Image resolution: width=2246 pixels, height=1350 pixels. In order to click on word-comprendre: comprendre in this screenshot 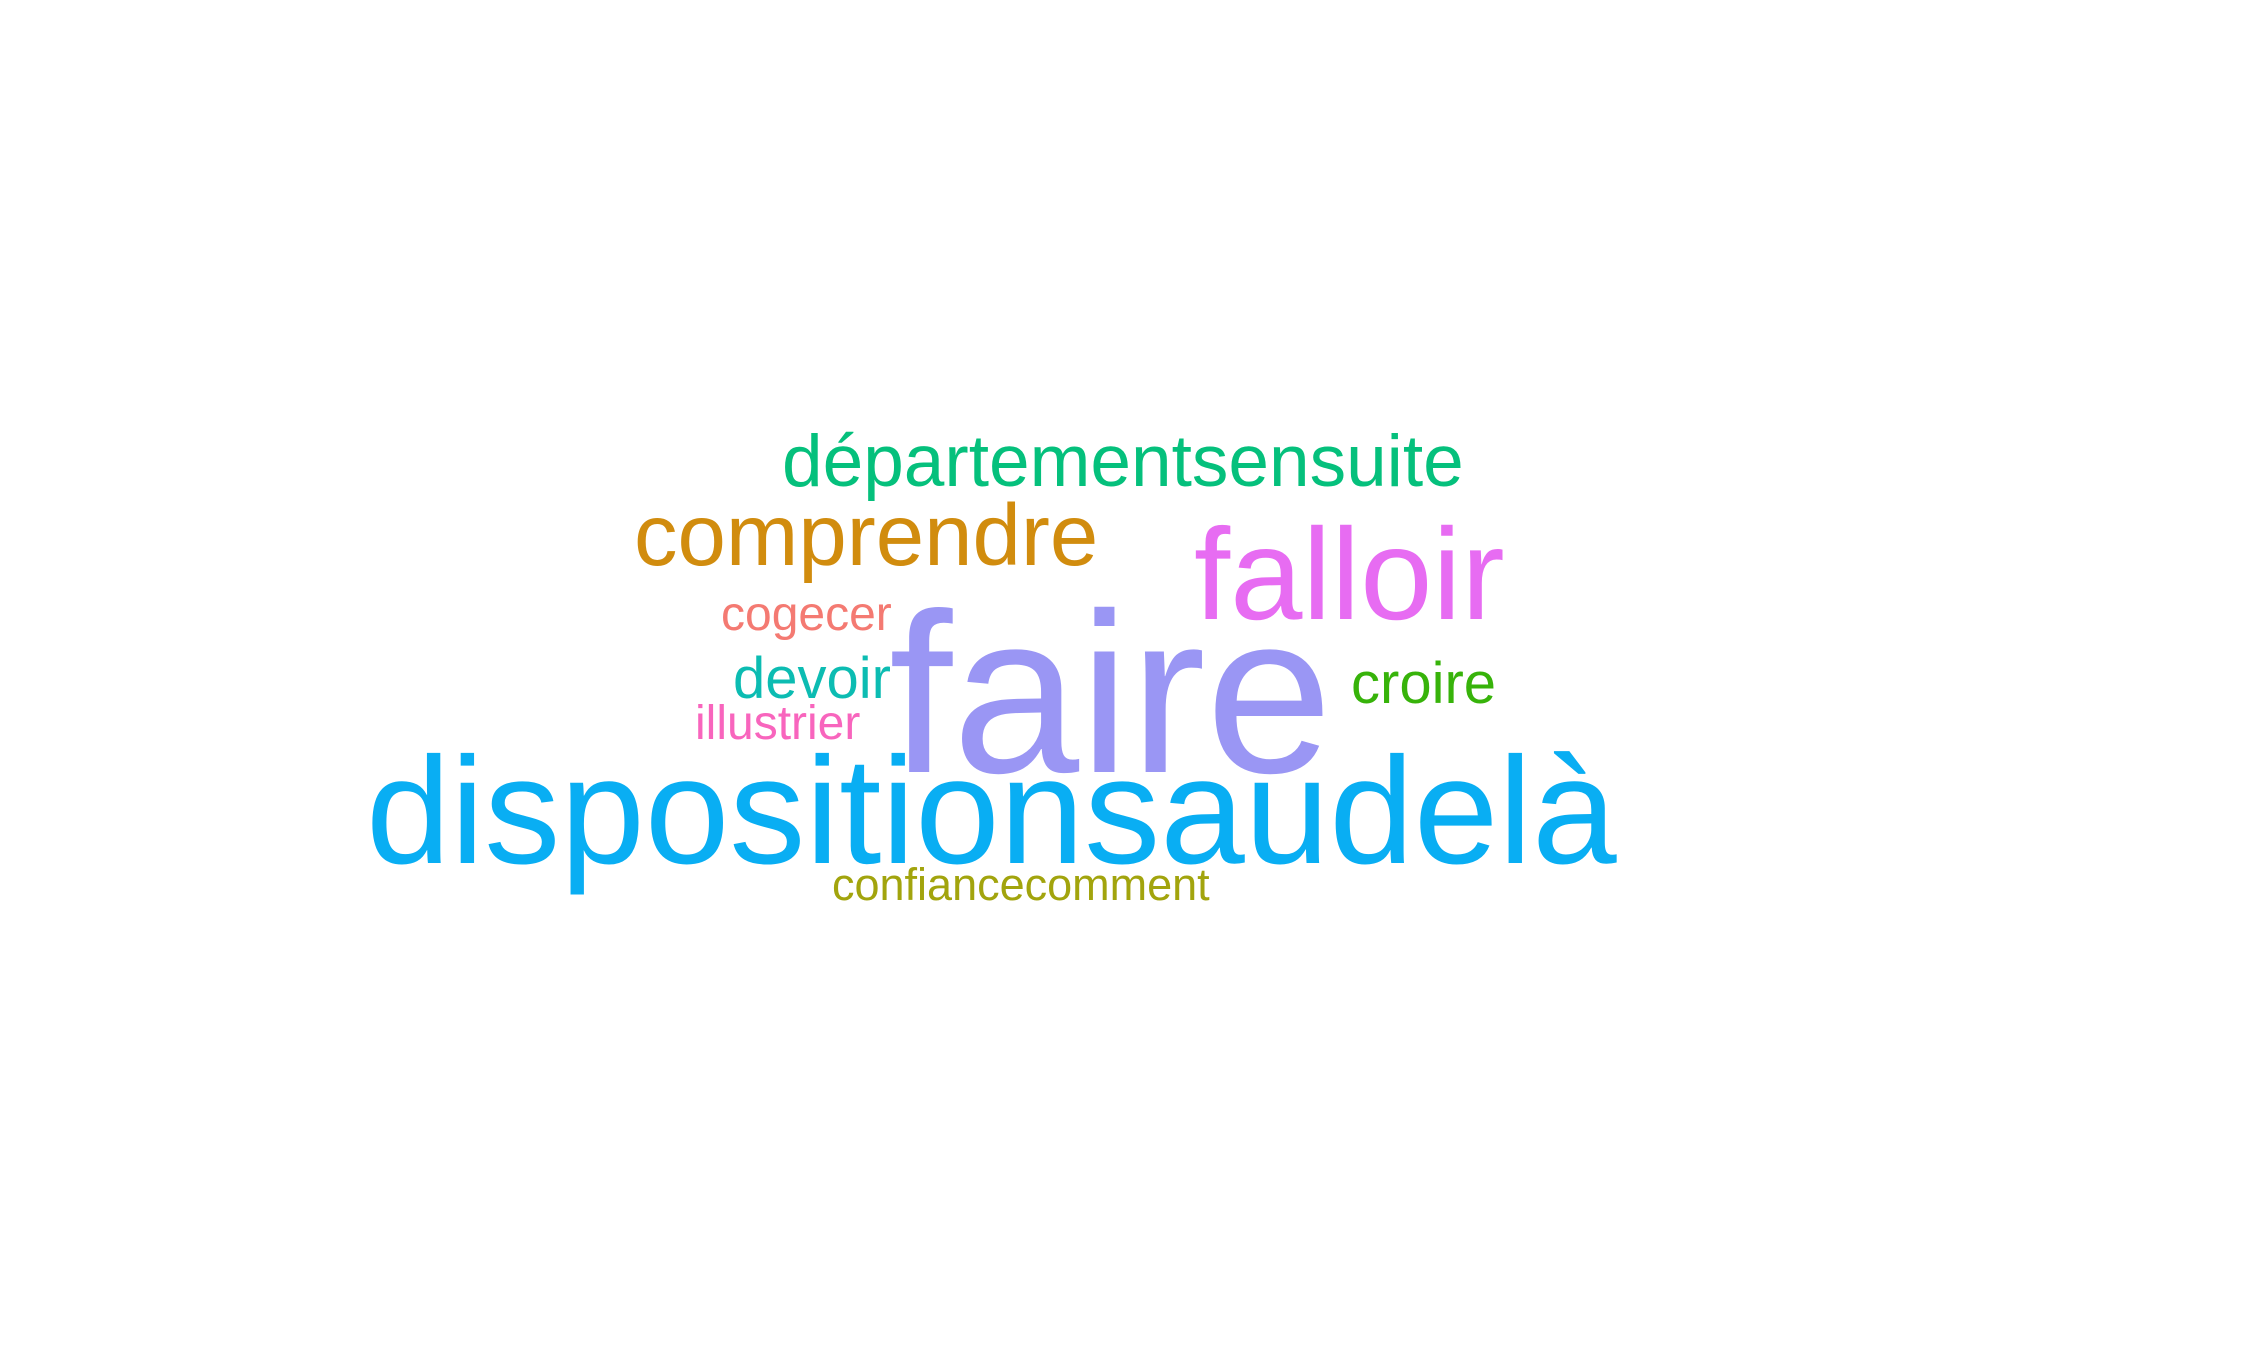, I will do `click(866, 535)`.